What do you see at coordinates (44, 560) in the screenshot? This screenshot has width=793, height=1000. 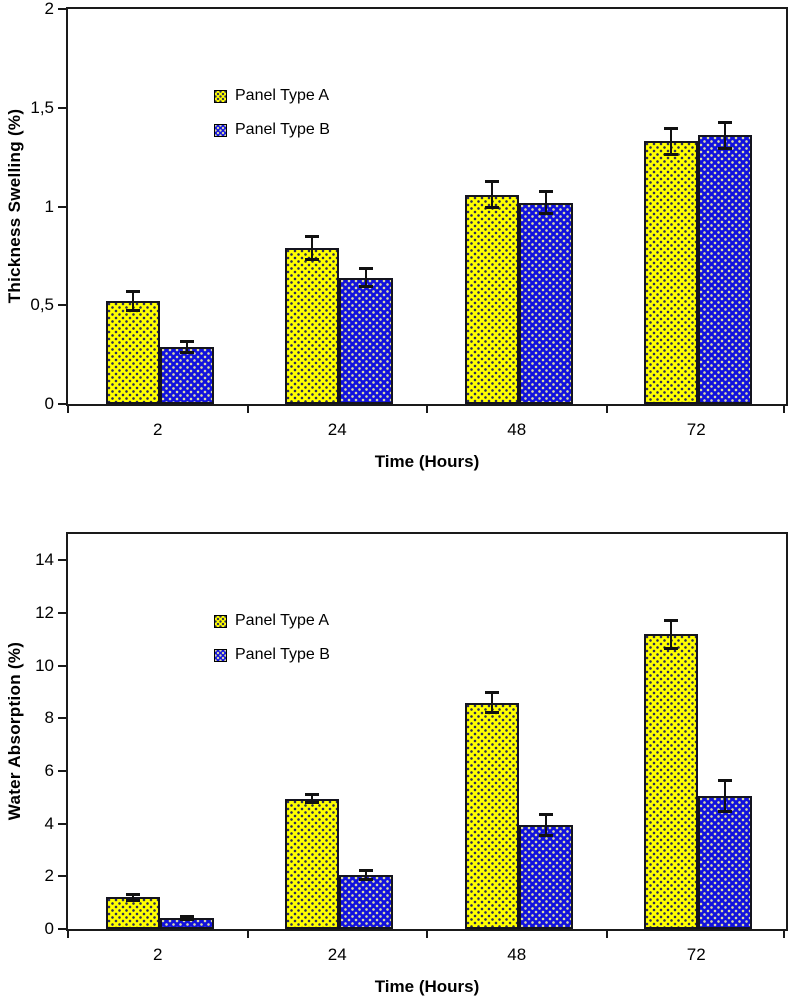 I see `y-axis-tick-label: 14` at bounding box center [44, 560].